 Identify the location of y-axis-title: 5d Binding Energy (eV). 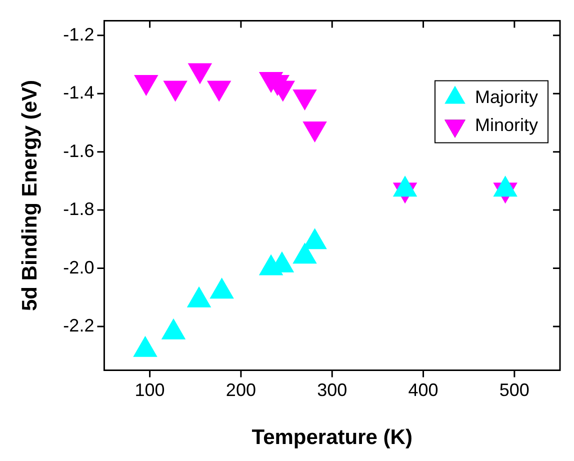
(30, 196).